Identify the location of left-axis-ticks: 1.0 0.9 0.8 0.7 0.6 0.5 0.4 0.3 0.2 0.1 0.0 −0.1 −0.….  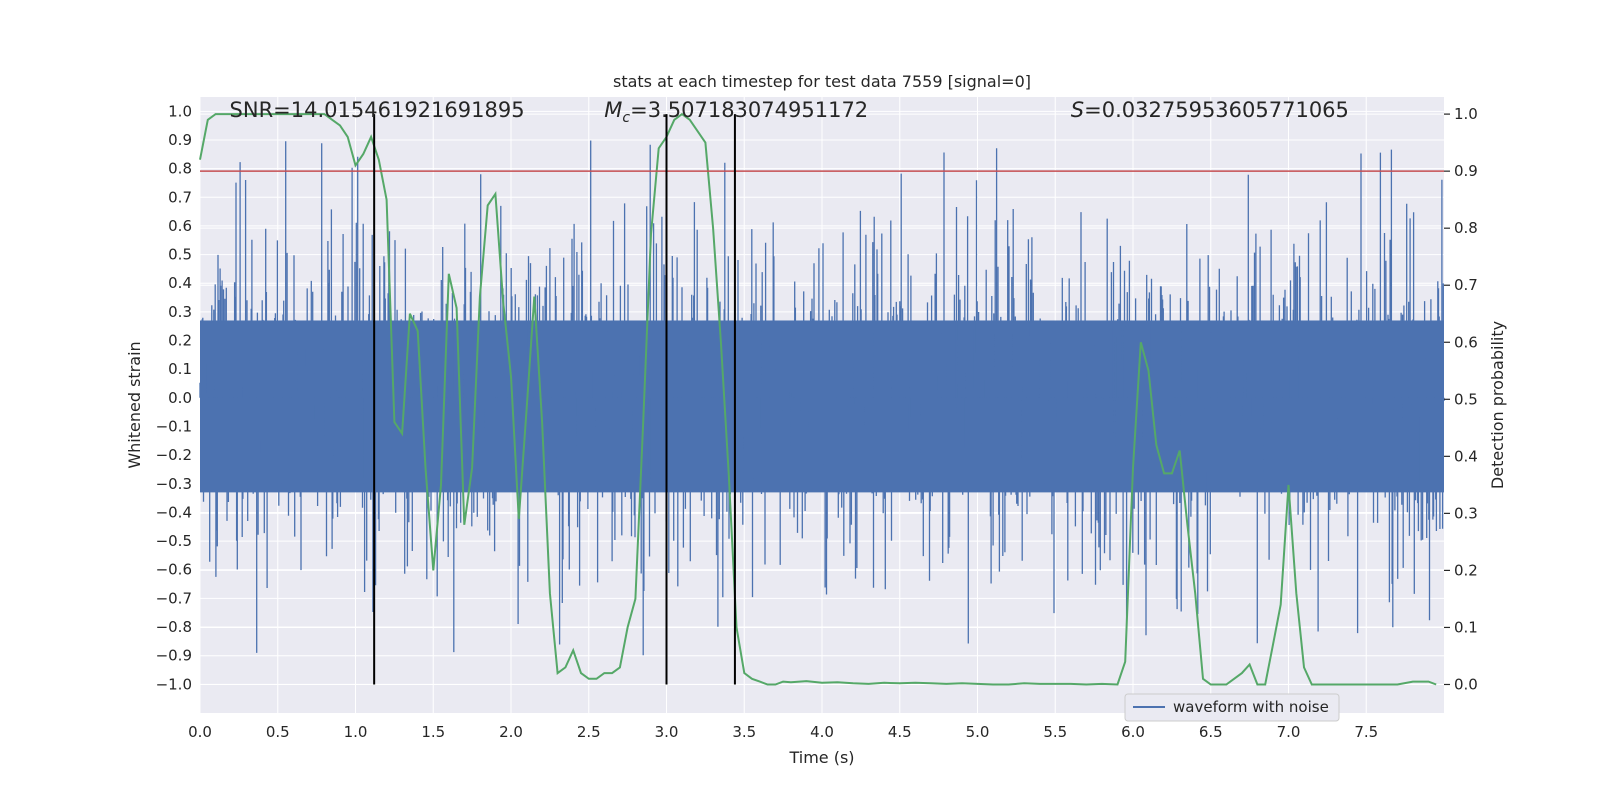
(174, 397).